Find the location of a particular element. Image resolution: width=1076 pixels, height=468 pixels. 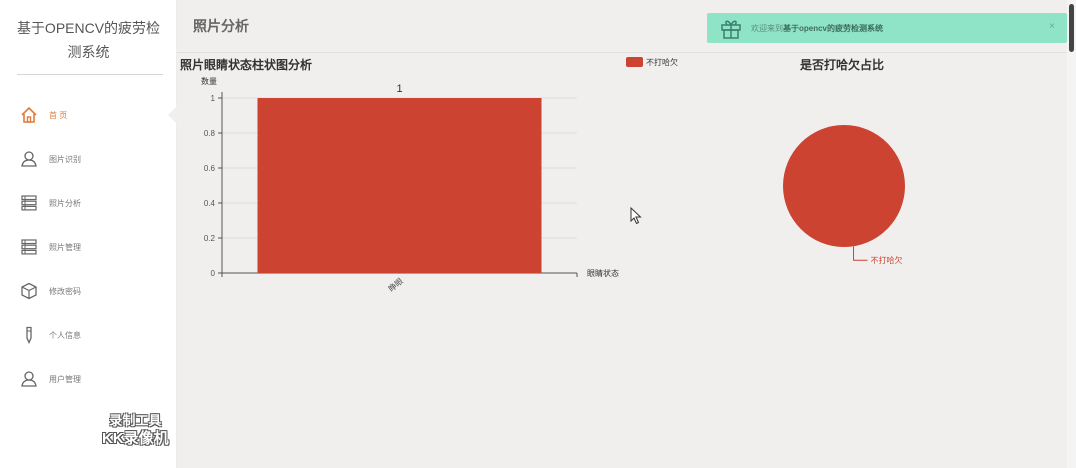

mouse-cursor-icon is located at coordinates (636, 216).